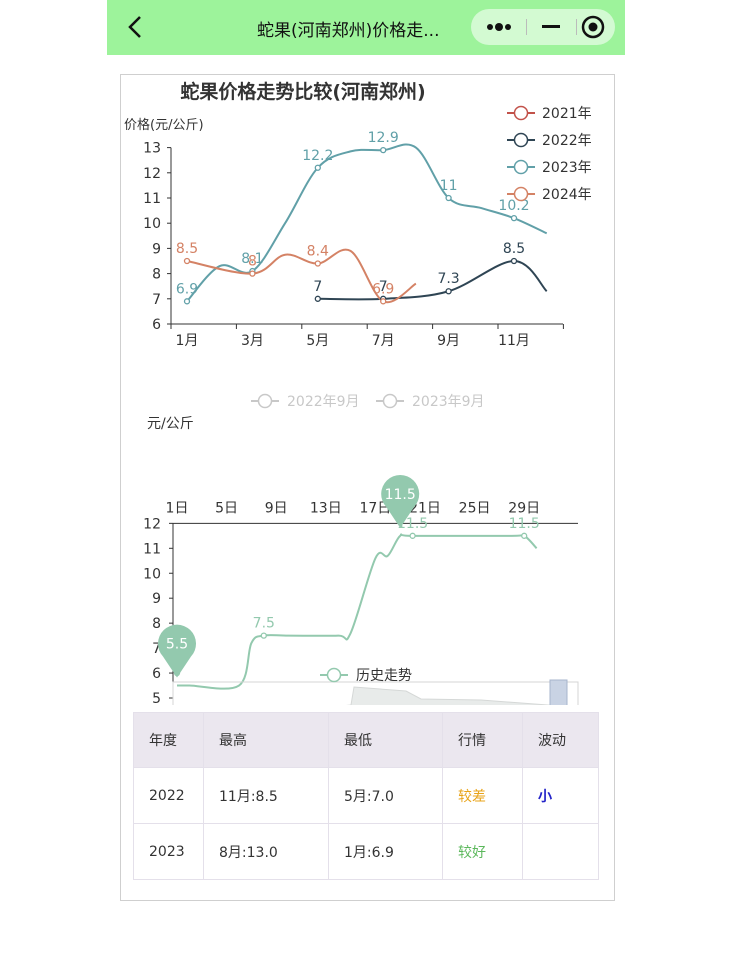  I want to click on minimize-button, so click(551, 27).